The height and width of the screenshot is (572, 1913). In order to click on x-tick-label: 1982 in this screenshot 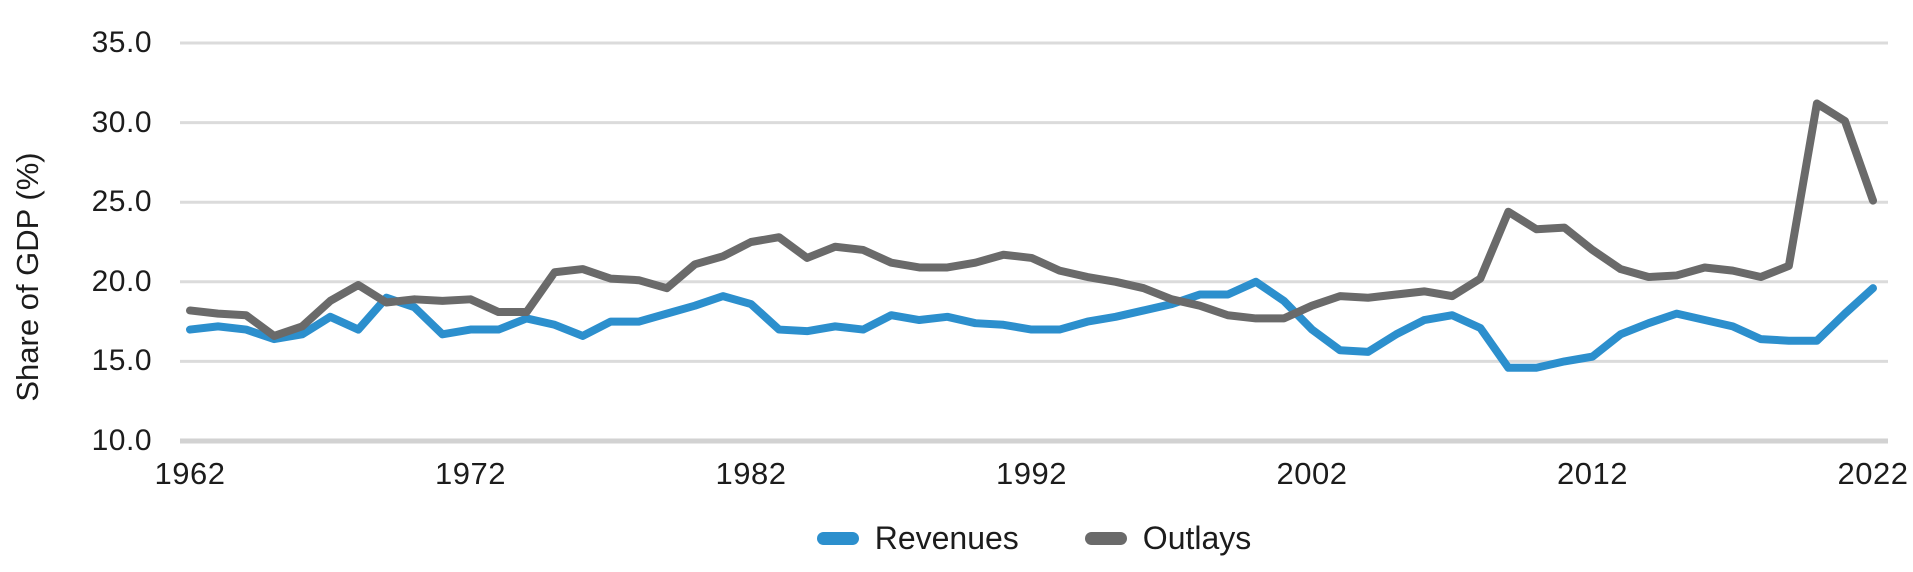, I will do `click(751, 473)`.